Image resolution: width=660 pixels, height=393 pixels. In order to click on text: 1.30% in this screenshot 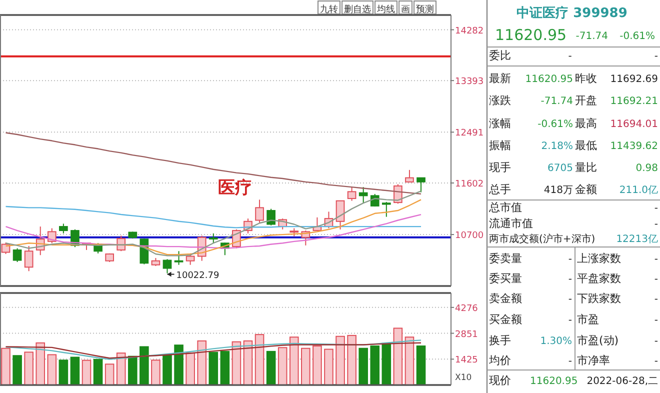, I will do `click(556, 341)`.